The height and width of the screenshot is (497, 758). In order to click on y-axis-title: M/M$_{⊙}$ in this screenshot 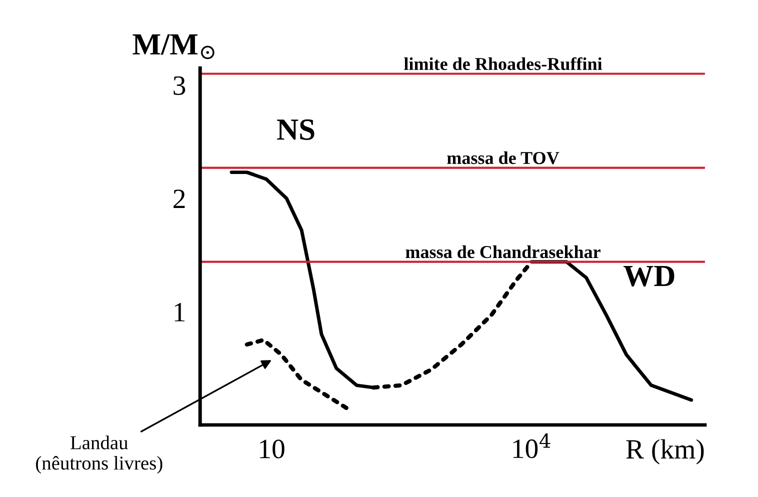, I will do `click(173, 47)`.